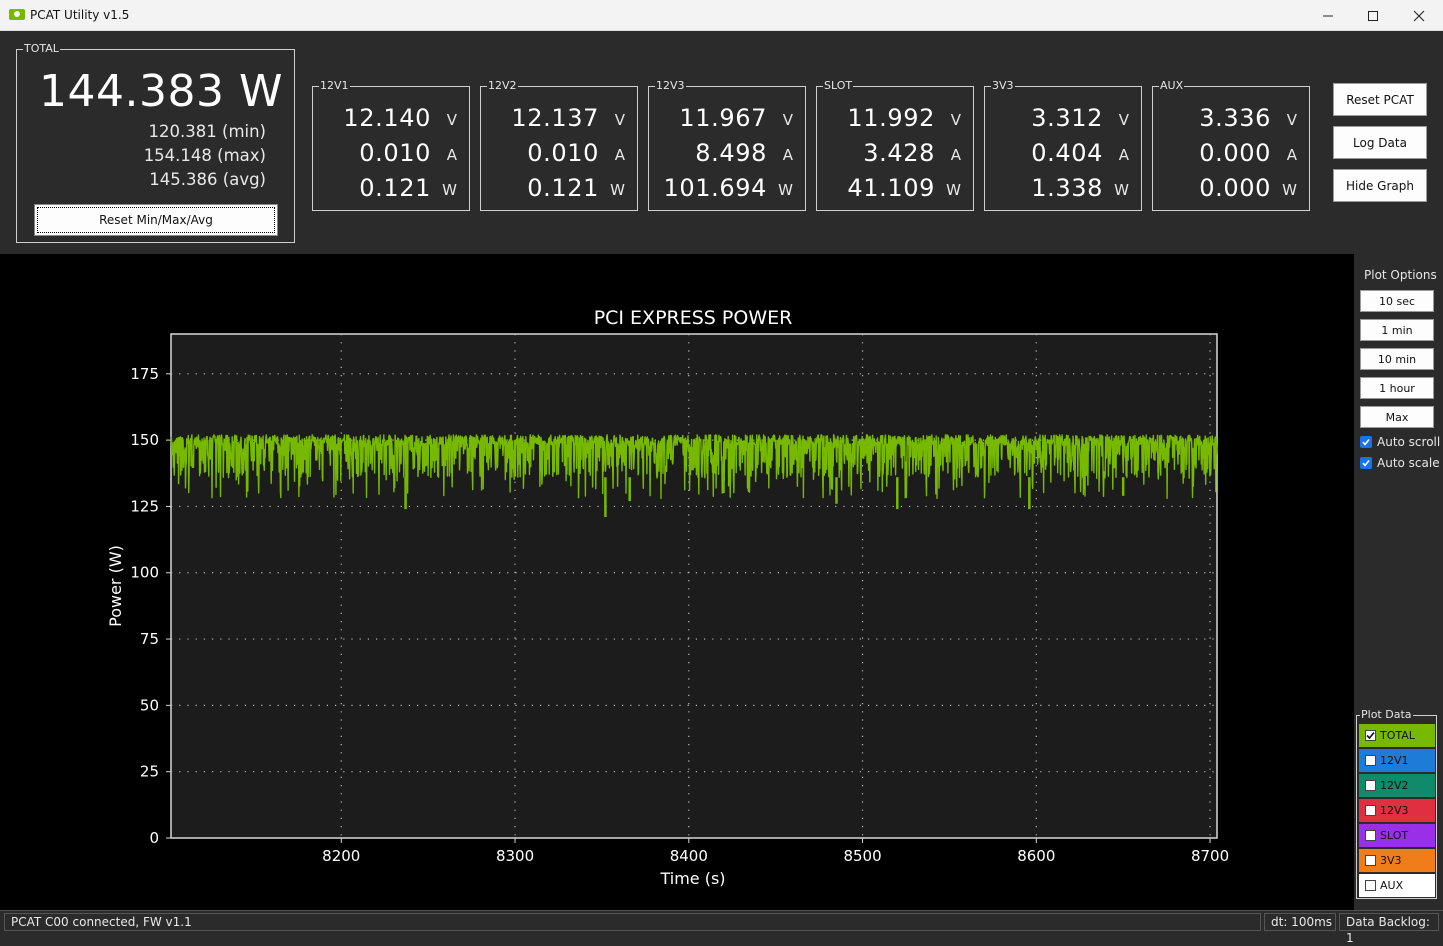  What do you see at coordinates (1380, 142) in the screenshot?
I see `log-data-button: Log Data` at bounding box center [1380, 142].